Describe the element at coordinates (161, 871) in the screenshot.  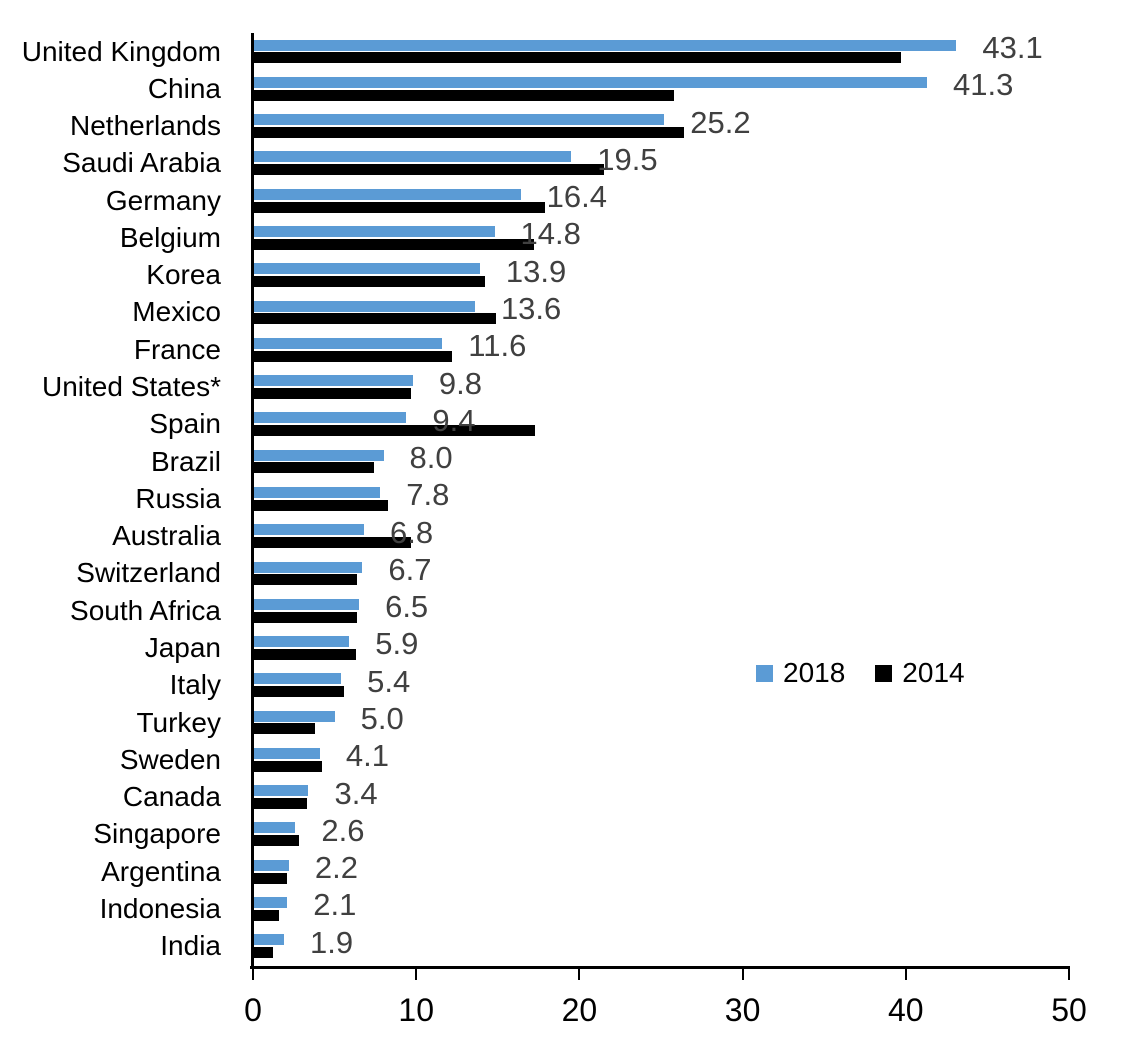
I see `category-label: Argentina` at that location.